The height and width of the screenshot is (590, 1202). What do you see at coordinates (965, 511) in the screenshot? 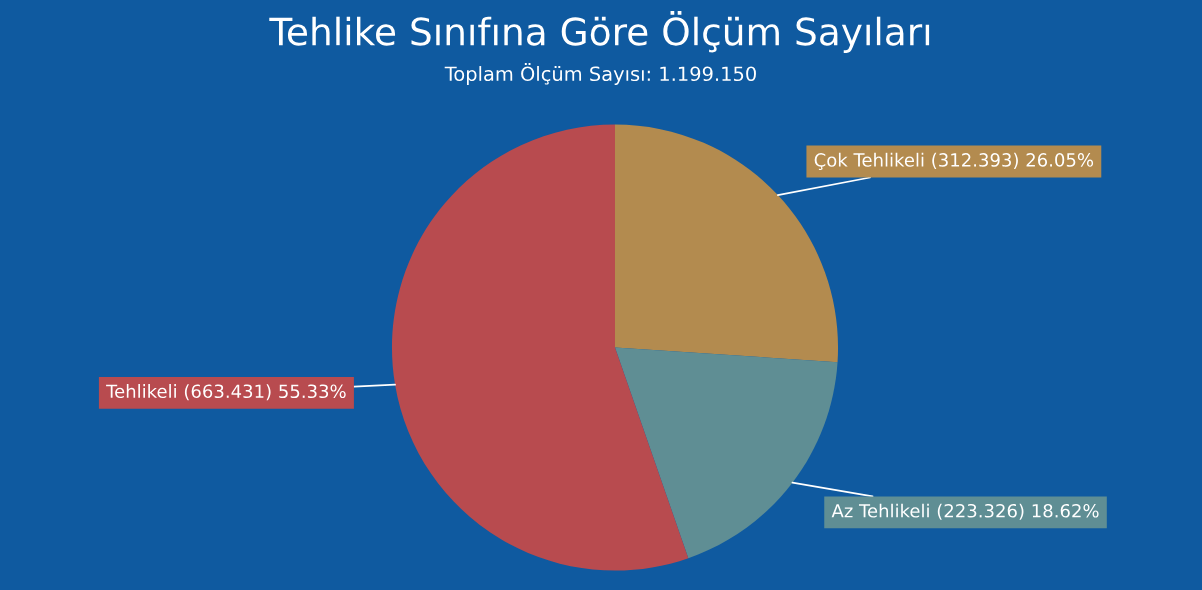
I see `slice-label: Az Tehlikeli (223.326) 18.62%` at bounding box center [965, 511].